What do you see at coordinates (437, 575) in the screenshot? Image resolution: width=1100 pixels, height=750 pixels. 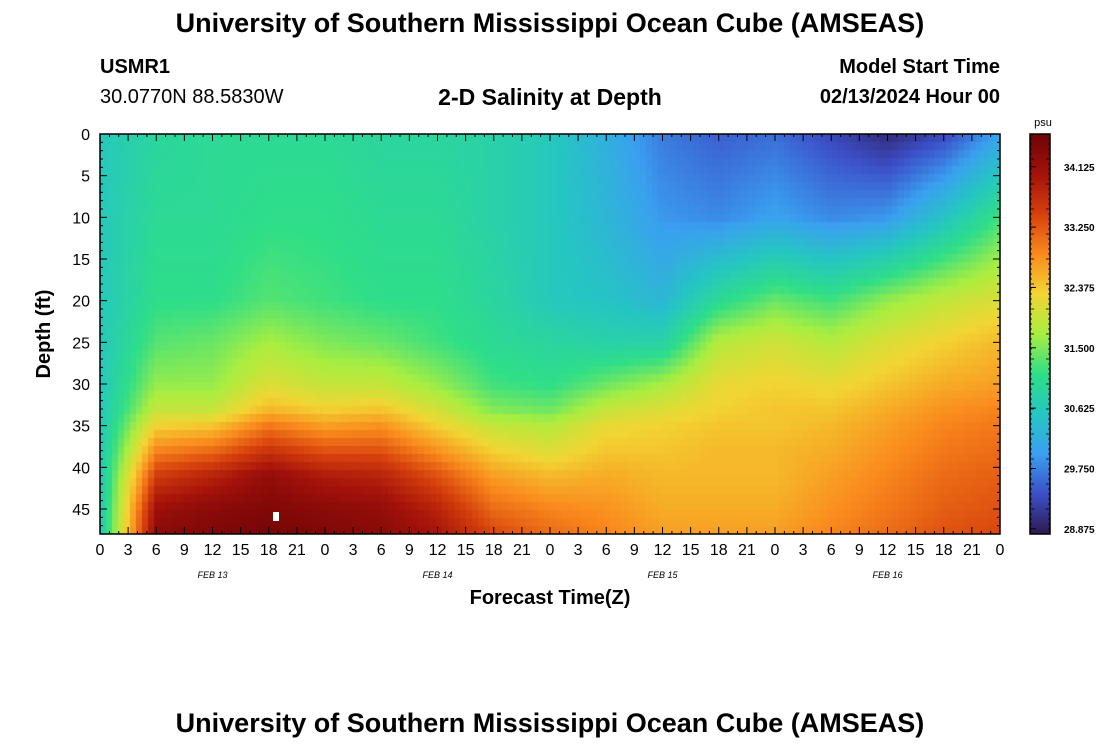 I see `date-label: FEB 14` at bounding box center [437, 575].